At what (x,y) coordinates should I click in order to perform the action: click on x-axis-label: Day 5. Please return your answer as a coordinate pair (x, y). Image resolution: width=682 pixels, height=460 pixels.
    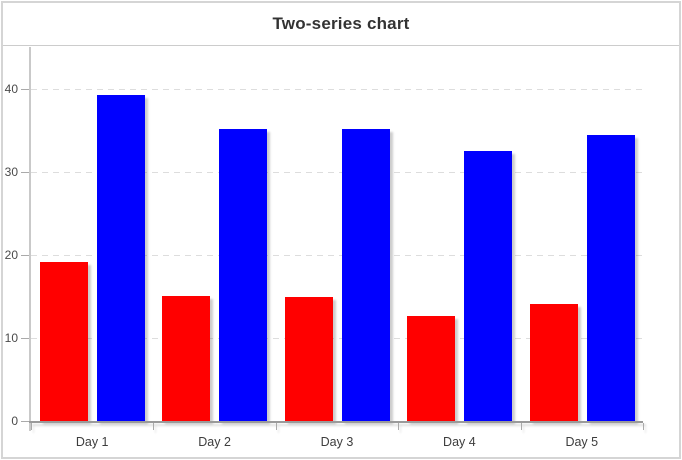
    Looking at the image, I should click on (582, 442).